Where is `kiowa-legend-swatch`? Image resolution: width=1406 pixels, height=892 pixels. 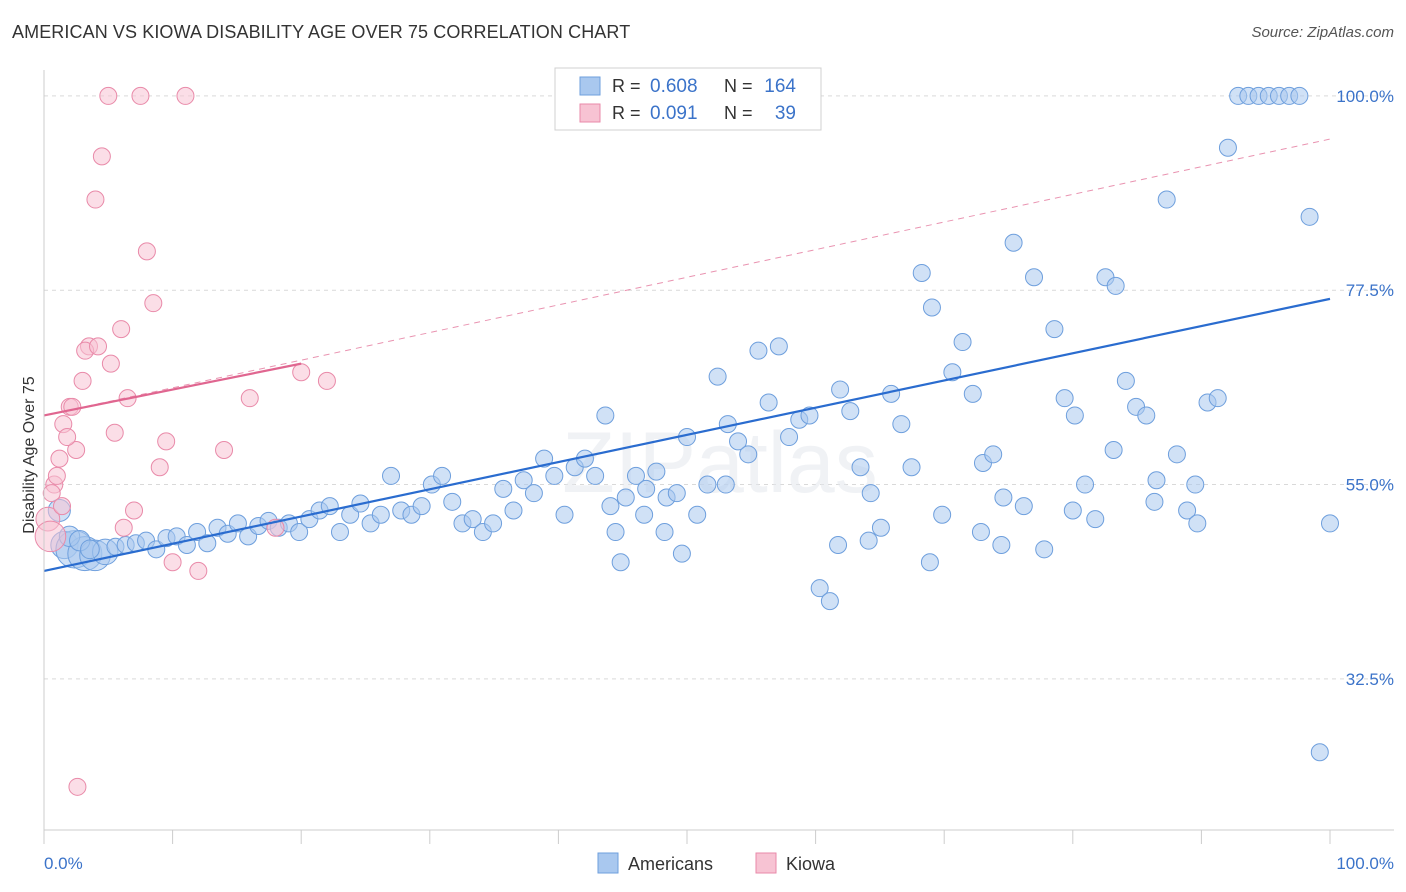
kiowa-legend-swatch is located at coordinates (766, 863).